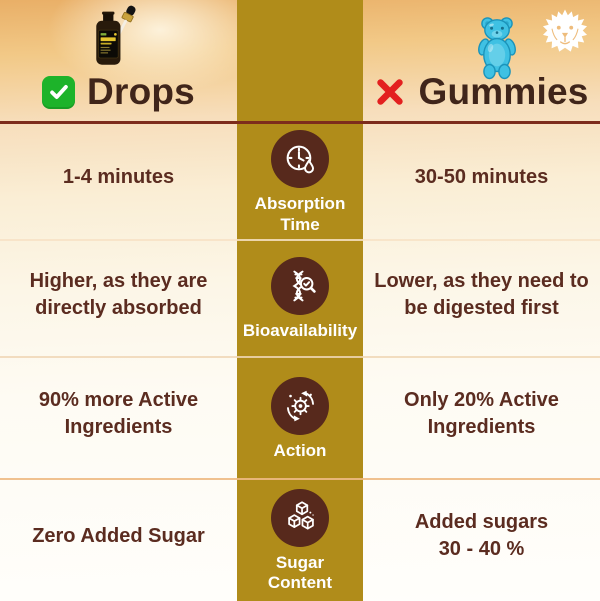 The image size is (600, 601). Describe the element at coordinates (300, 214) in the screenshot. I see `category-label-absorption-time: Absorption Time` at that location.